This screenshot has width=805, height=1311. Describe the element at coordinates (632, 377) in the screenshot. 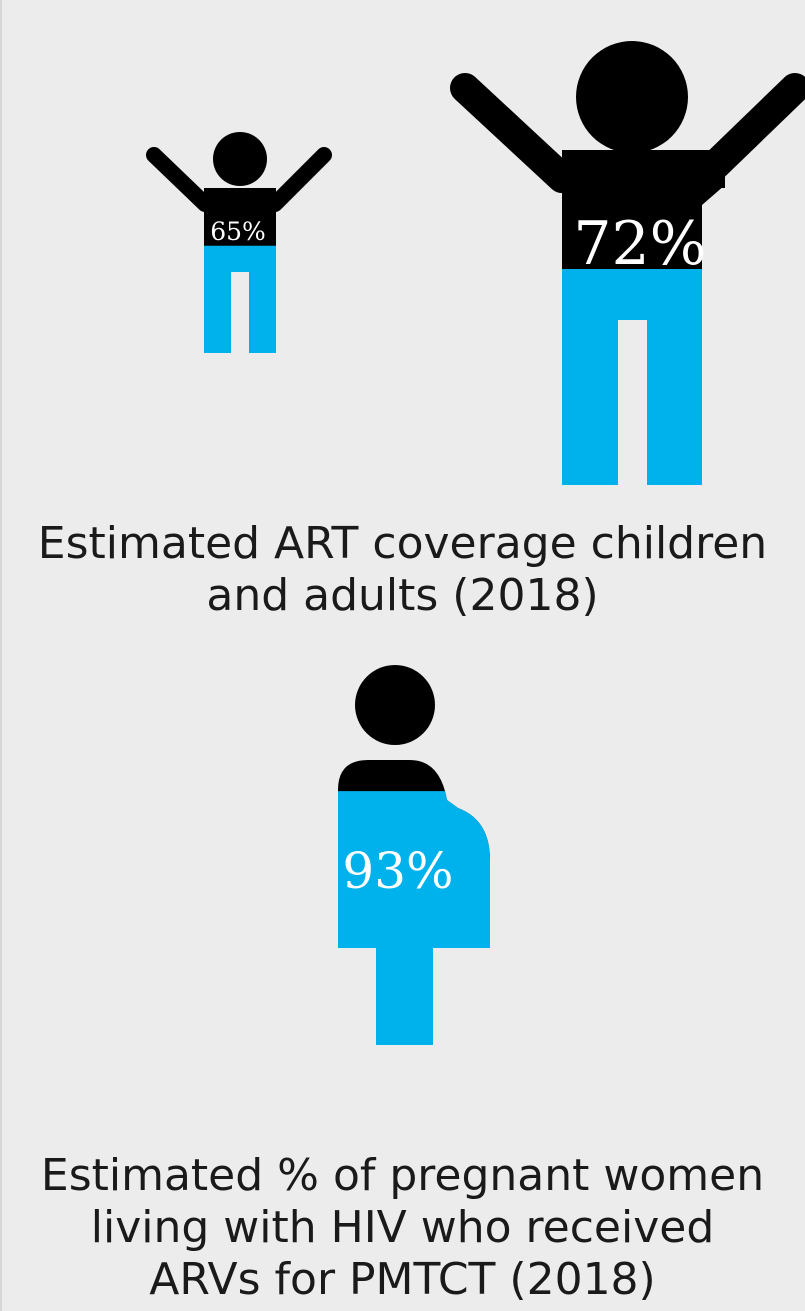

I see `adult-fill-bar` at that location.